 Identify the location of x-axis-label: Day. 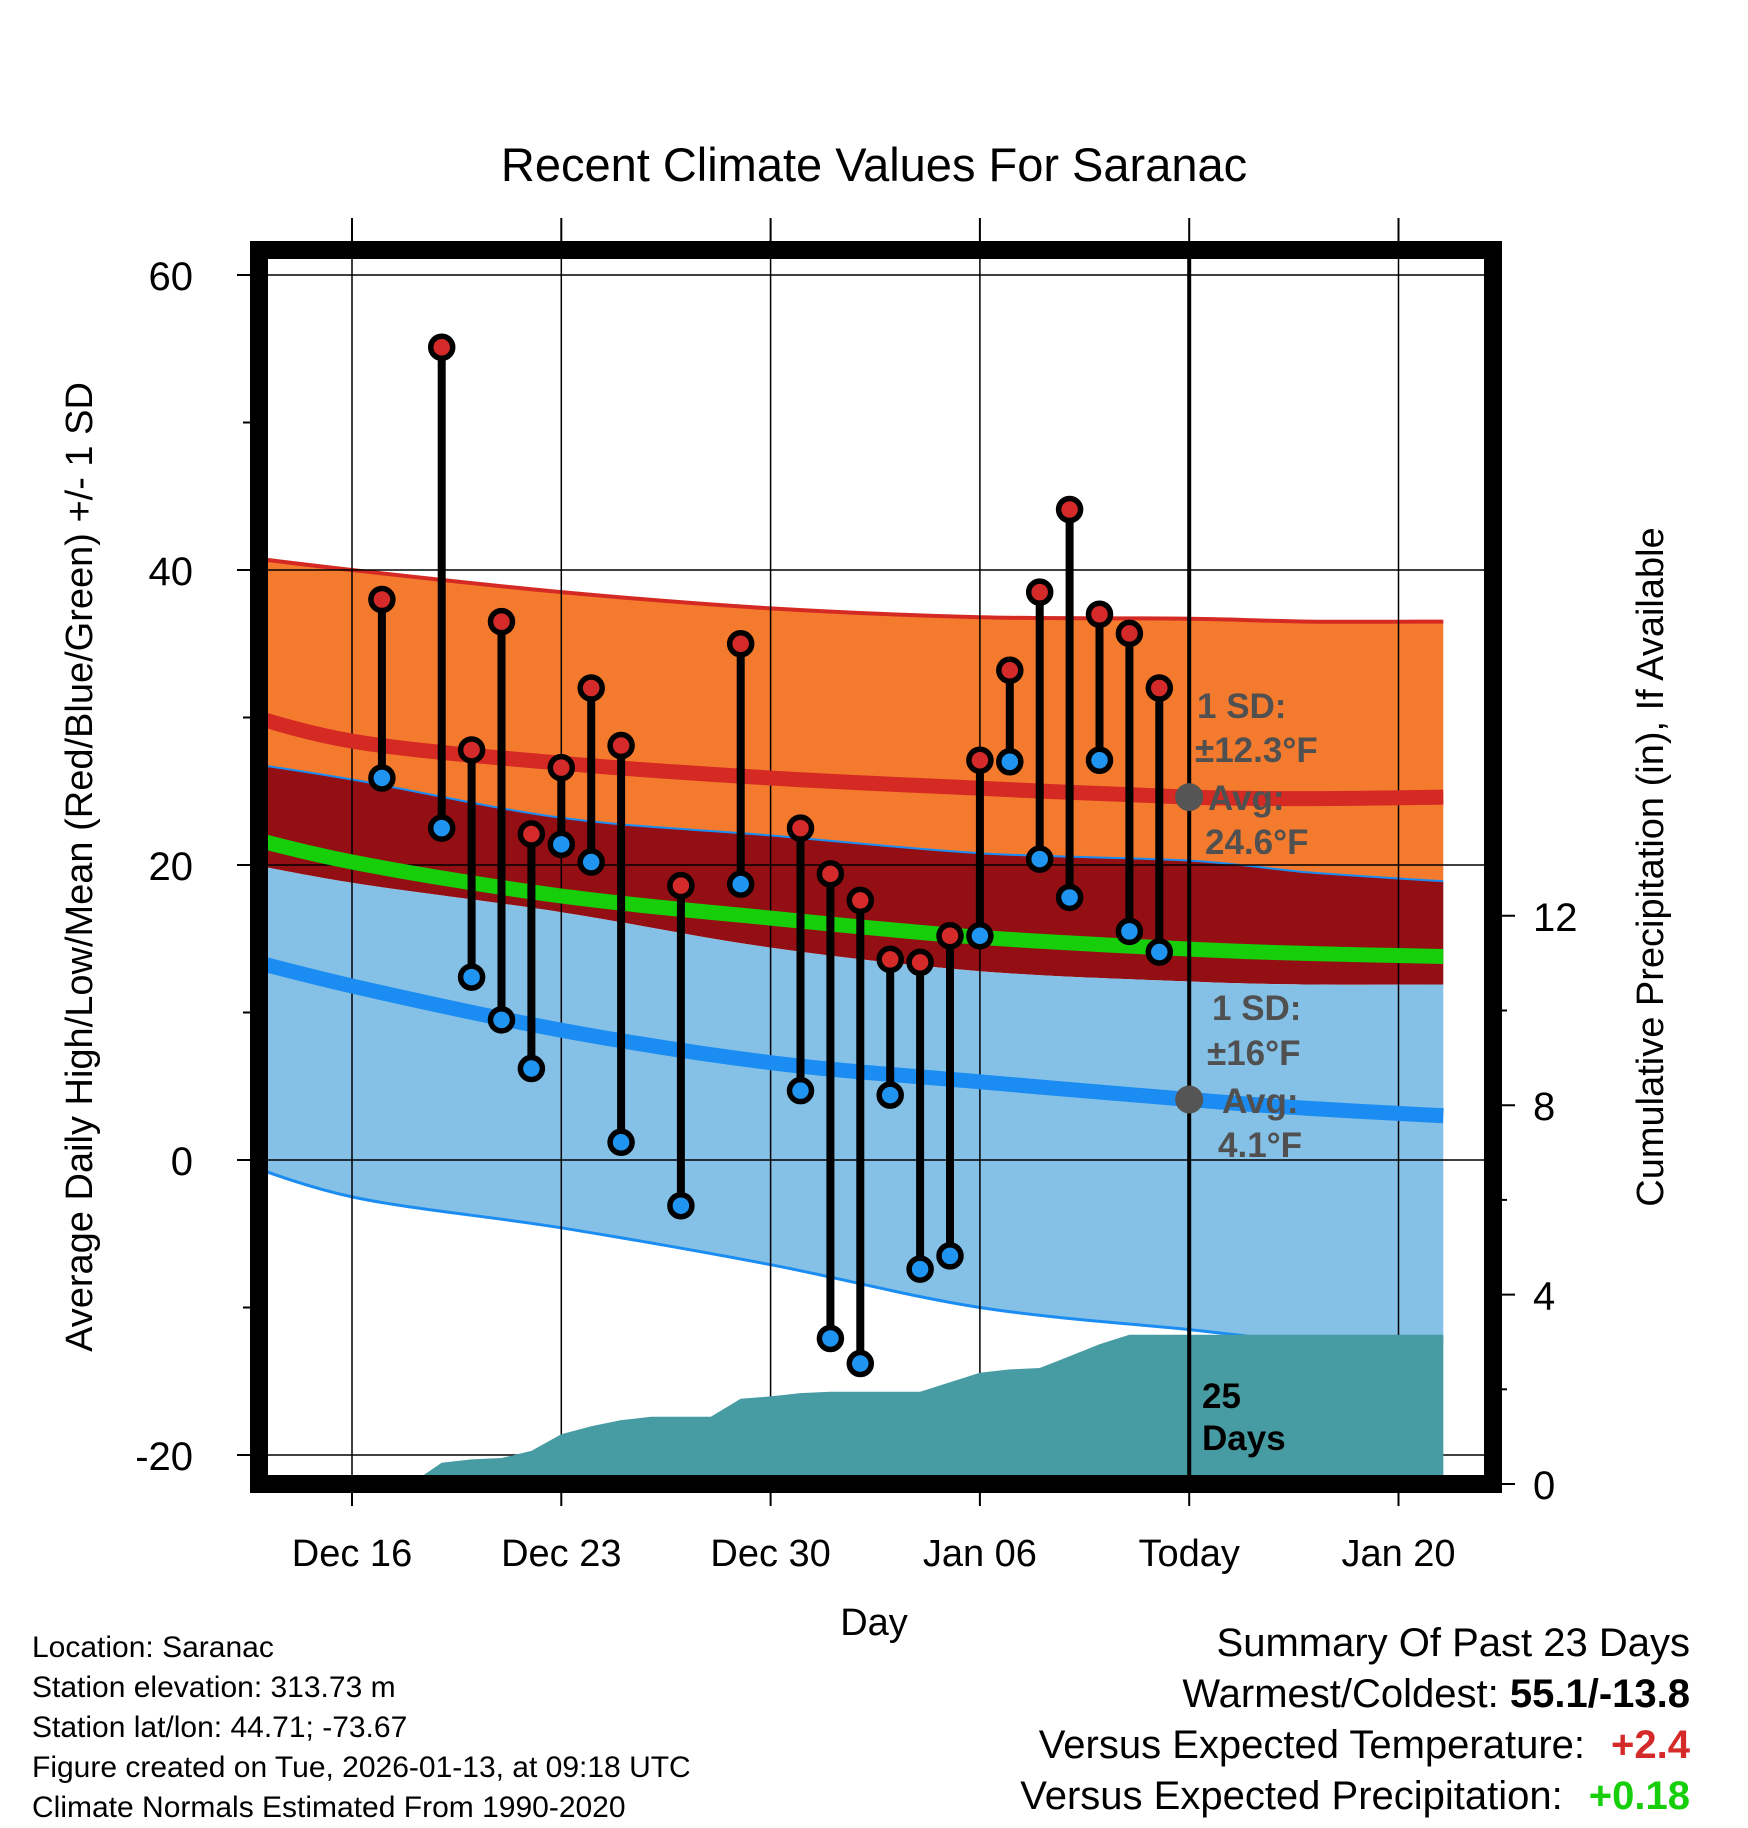
(874, 1623).